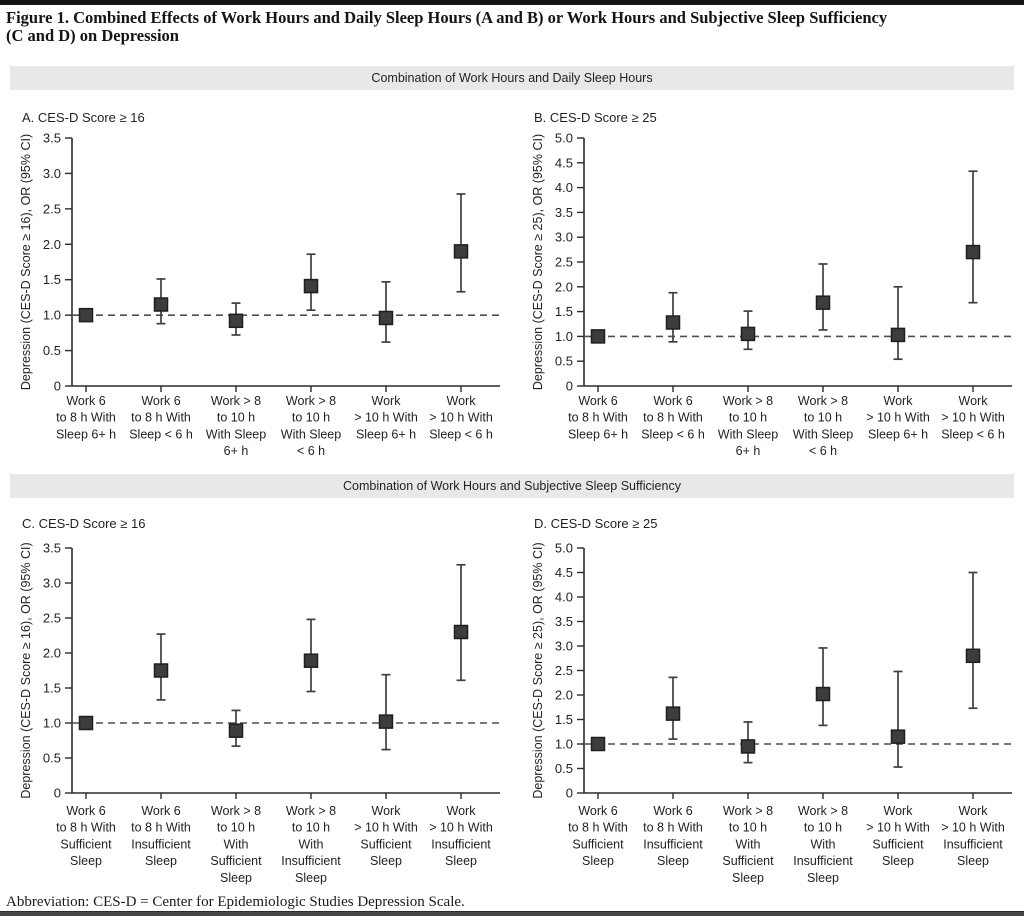  What do you see at coordinates (564, 138) in the screenshot?
I see `y-tick-label: 5.0` at bounding box center [564, 138].